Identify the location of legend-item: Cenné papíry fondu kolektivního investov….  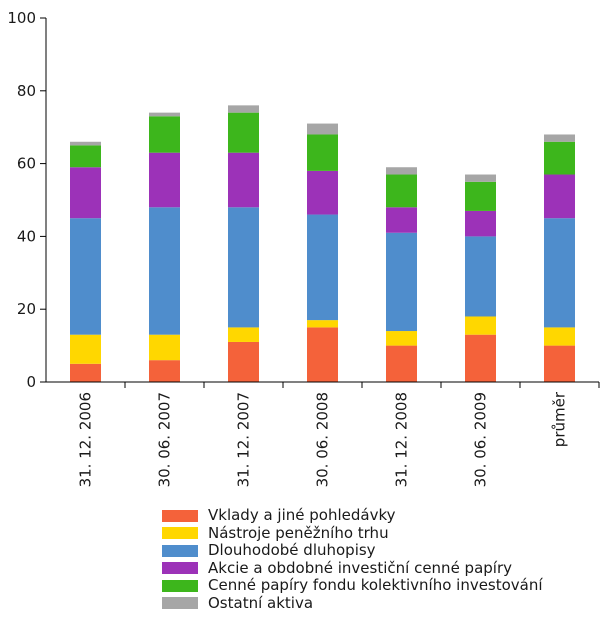
(352, 586).